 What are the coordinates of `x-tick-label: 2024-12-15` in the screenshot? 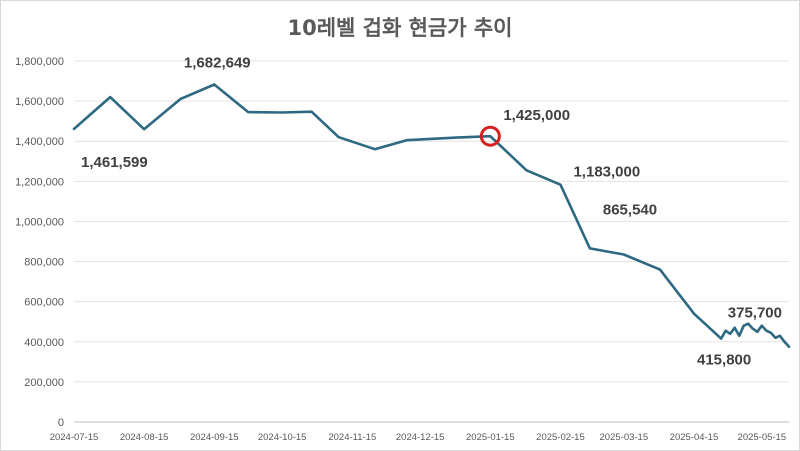 It's located at (420, 437).